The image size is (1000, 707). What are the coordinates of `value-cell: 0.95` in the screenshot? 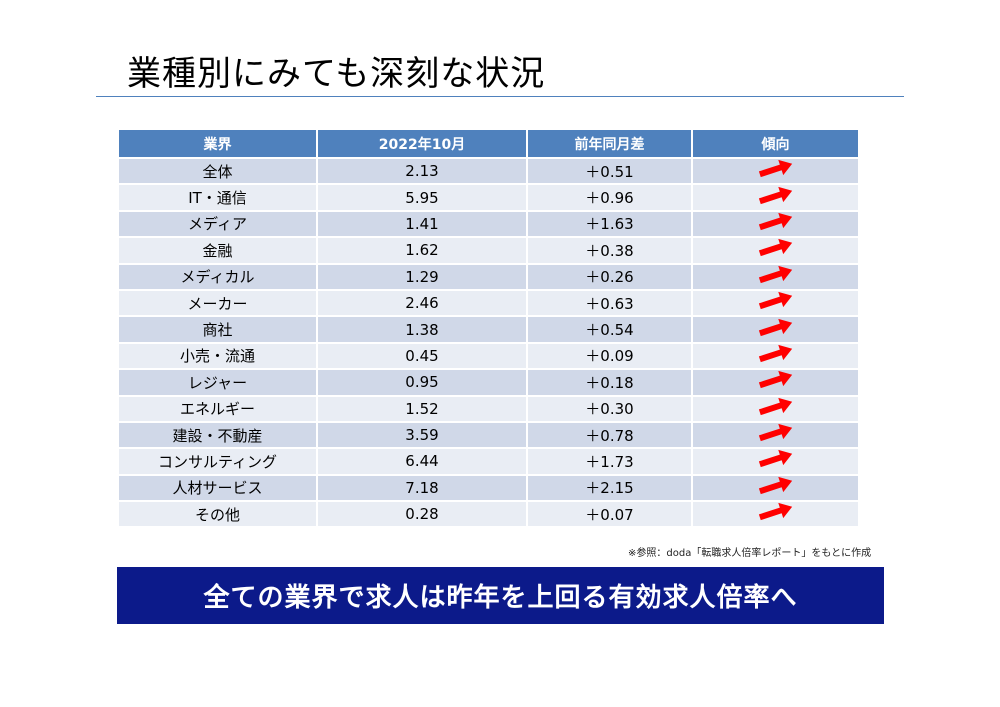 It's located at (422, 383).